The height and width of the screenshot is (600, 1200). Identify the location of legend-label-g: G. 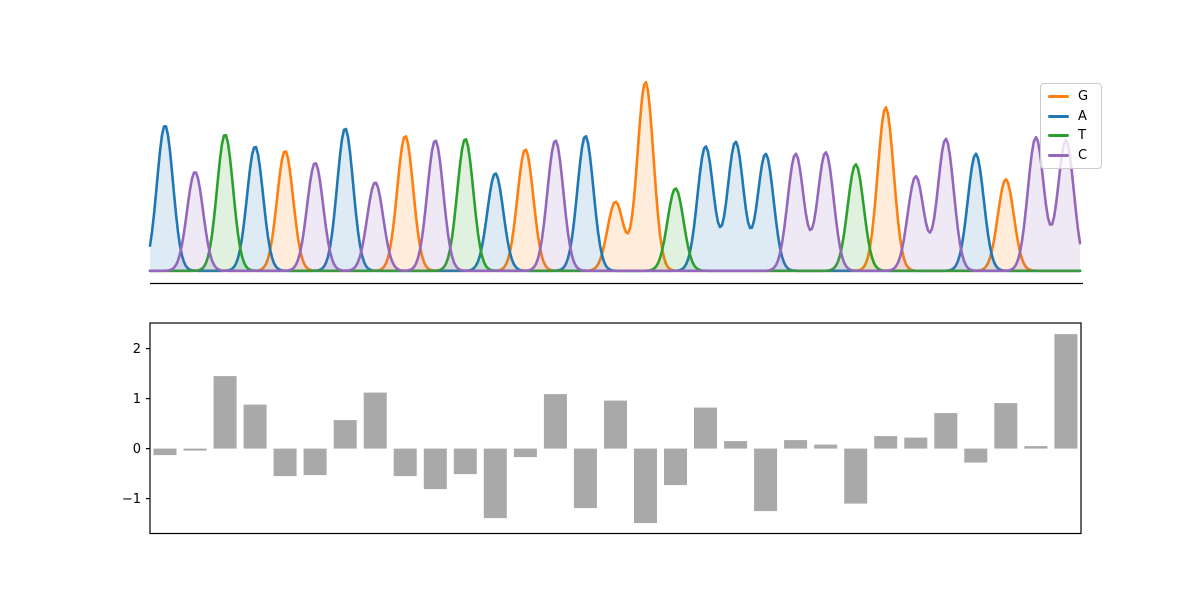
(1083, 97).